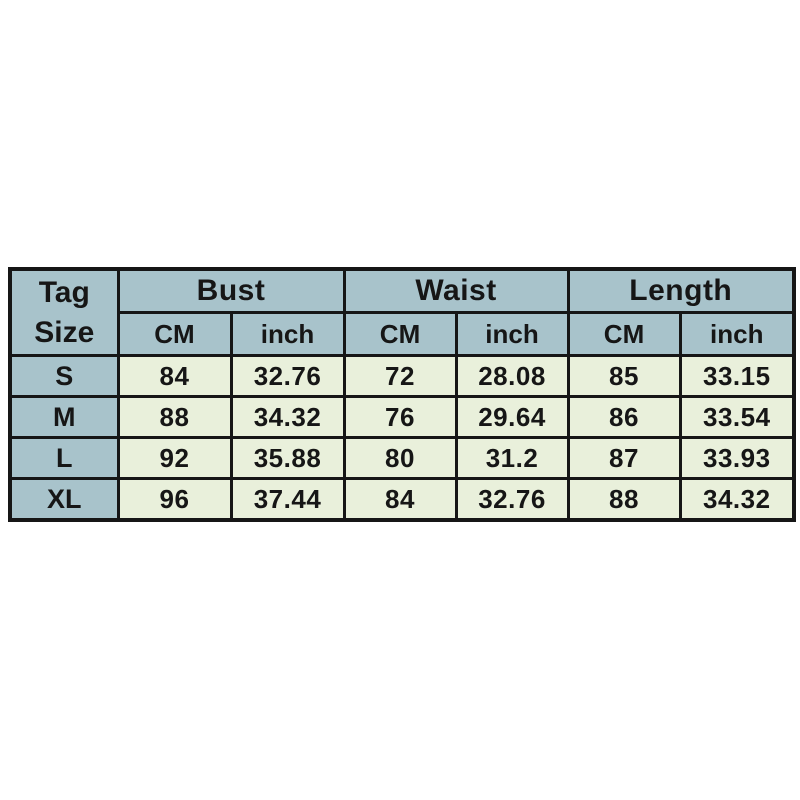 Image resolution: width=800 pixels, height=800 pixels. I want to click on value-cell: 87, so click(624, 458).